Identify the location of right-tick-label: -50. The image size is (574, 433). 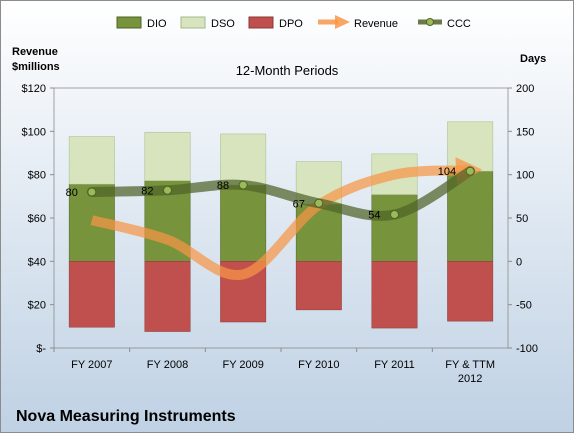
(524, 306).